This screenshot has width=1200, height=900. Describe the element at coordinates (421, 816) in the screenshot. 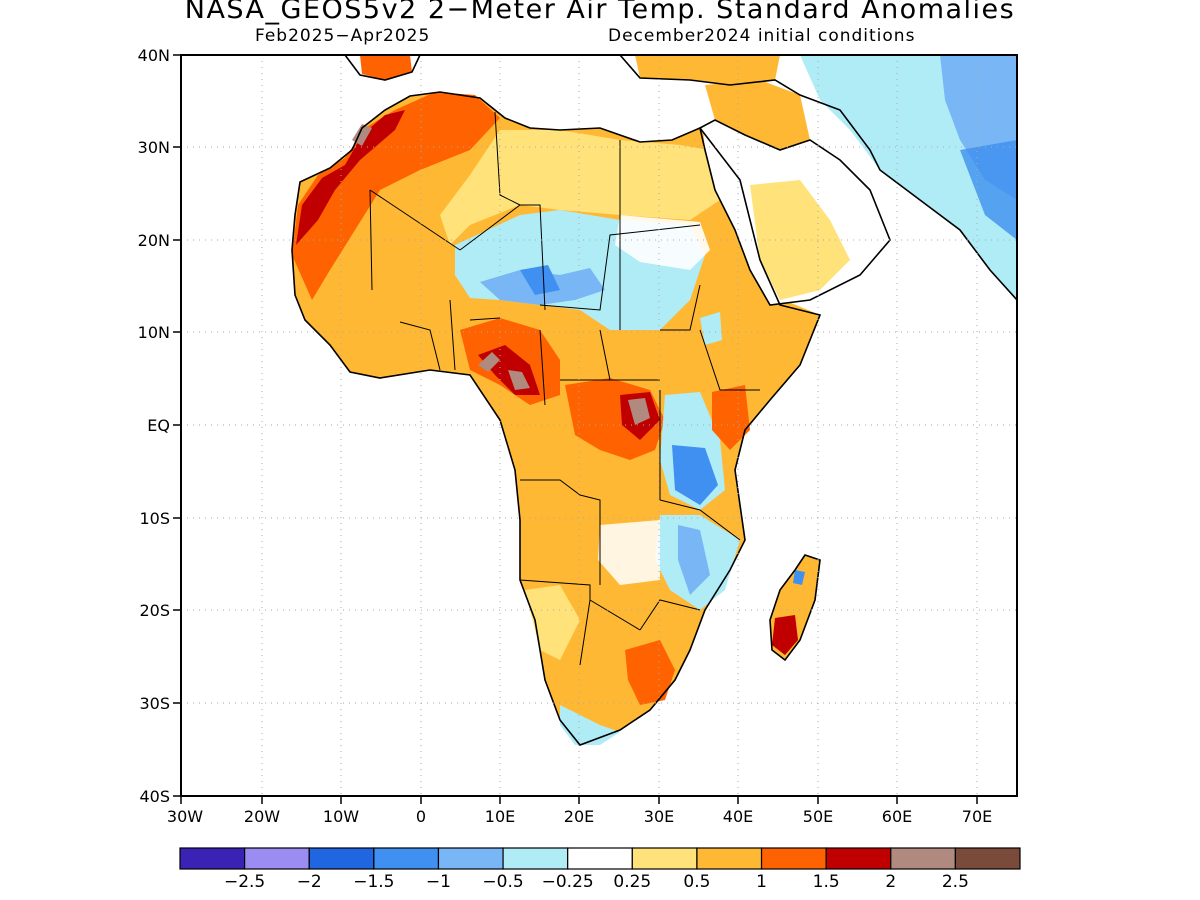

I see `x-tick-label: 0` at that location.